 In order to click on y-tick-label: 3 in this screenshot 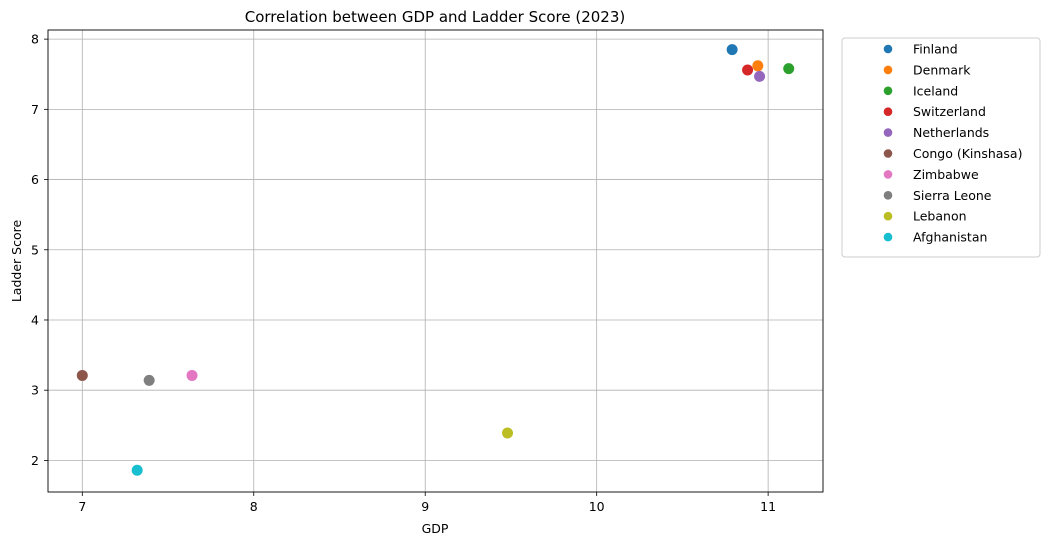, I will do `click(35, 390)`.